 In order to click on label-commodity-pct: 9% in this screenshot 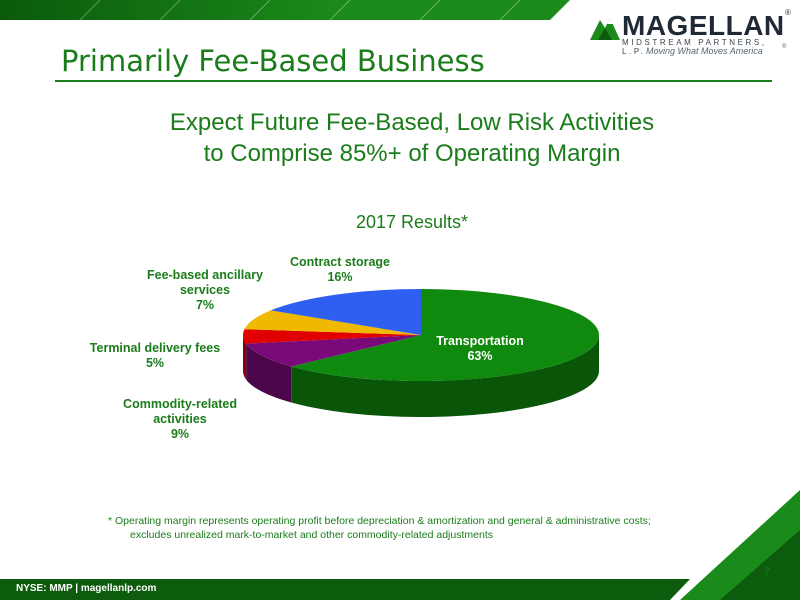, I will do `click(180, 434)`.